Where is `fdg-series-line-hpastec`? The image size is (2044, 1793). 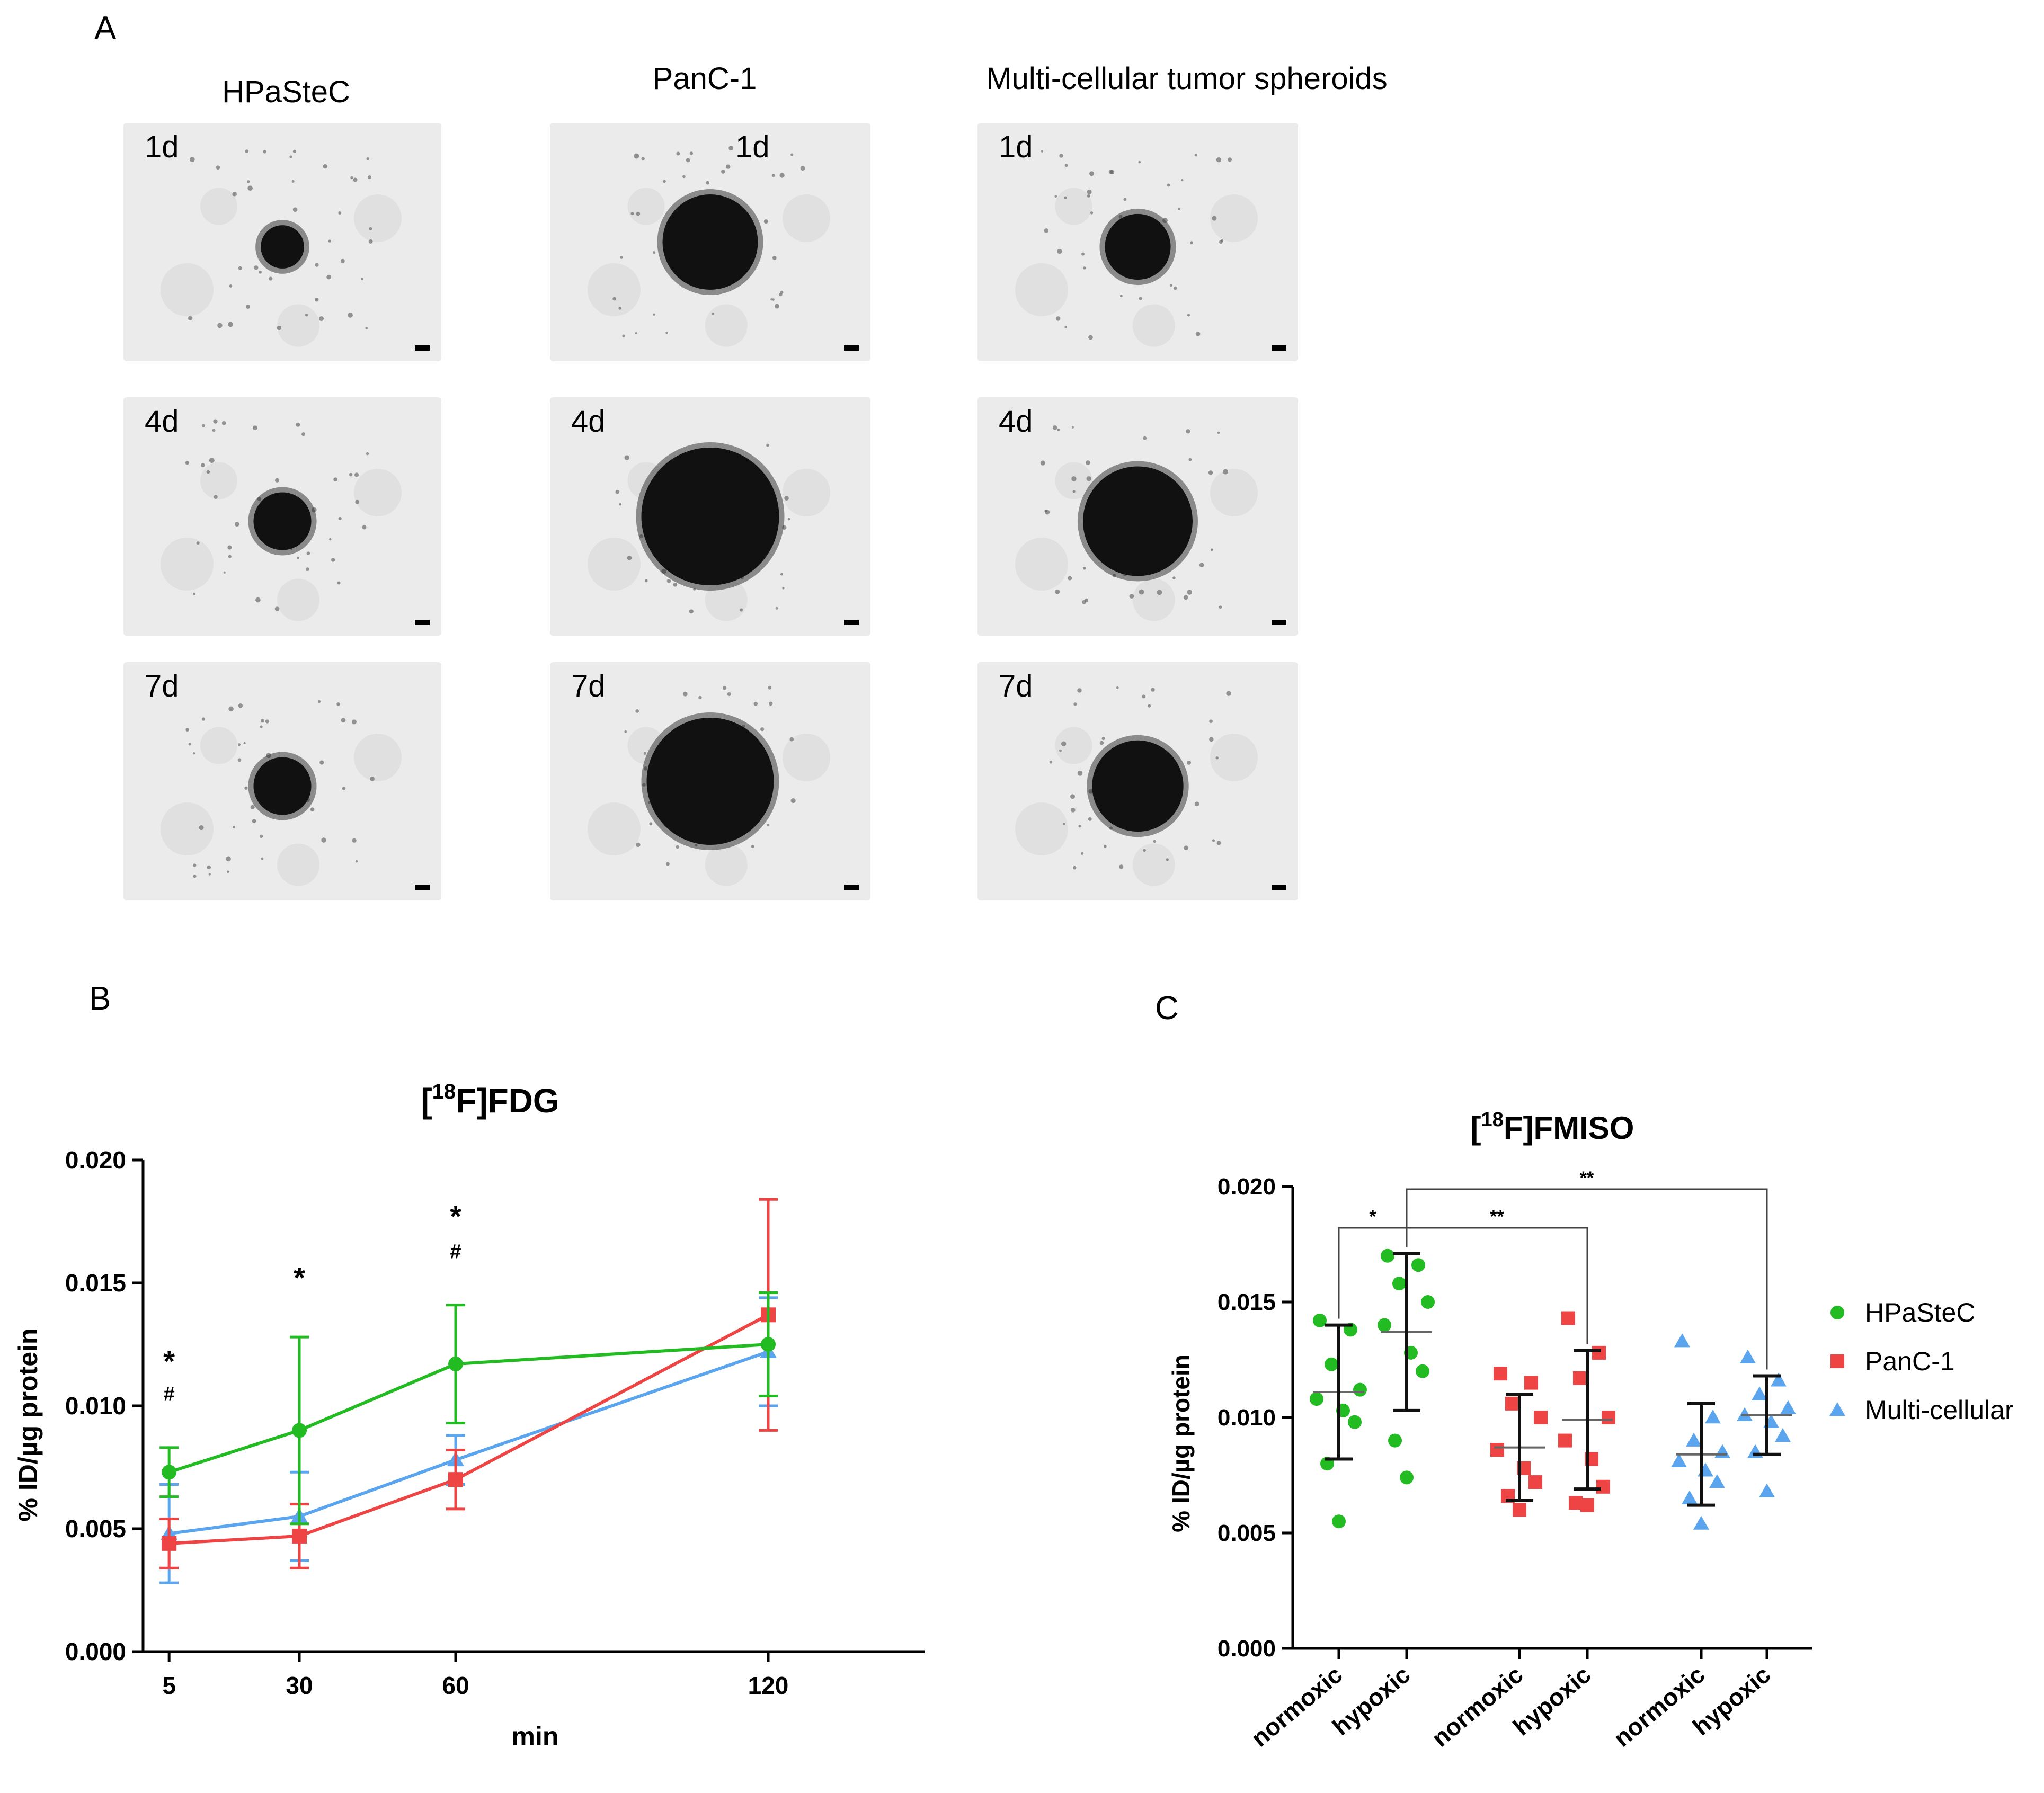
fdg-series-line-hpastec is located at coordinates (469, 1408).